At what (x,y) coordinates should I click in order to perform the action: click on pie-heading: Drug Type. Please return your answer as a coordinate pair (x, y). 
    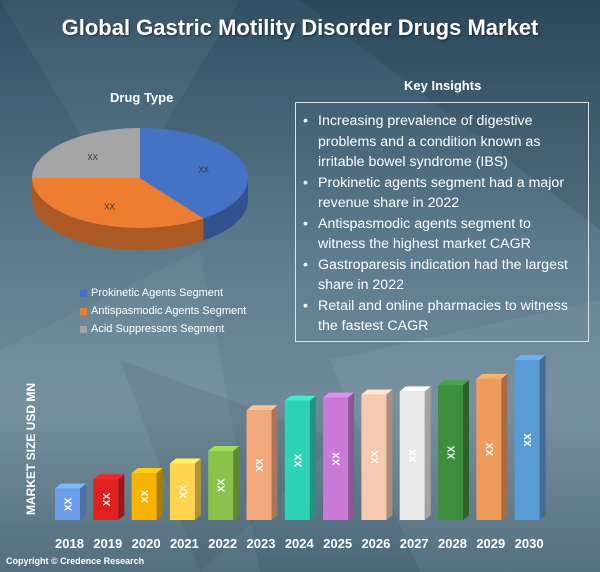
    Looking at the image, I should click on (142, 97).